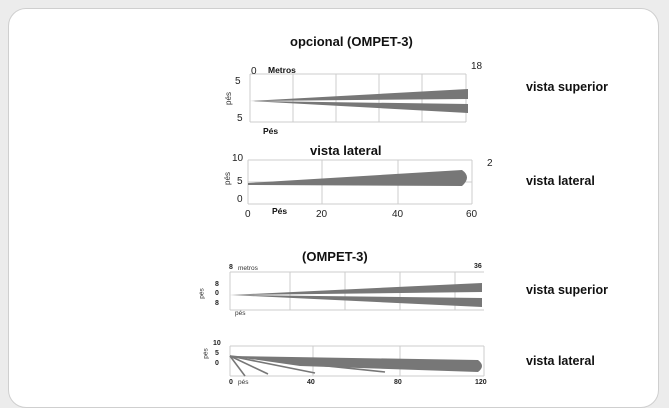 The image size is (669, 408). What do you see at coordinates (356, 301) in the screenshot?
I see `s2-top-beam-lower` at bounding box center [356, 301].